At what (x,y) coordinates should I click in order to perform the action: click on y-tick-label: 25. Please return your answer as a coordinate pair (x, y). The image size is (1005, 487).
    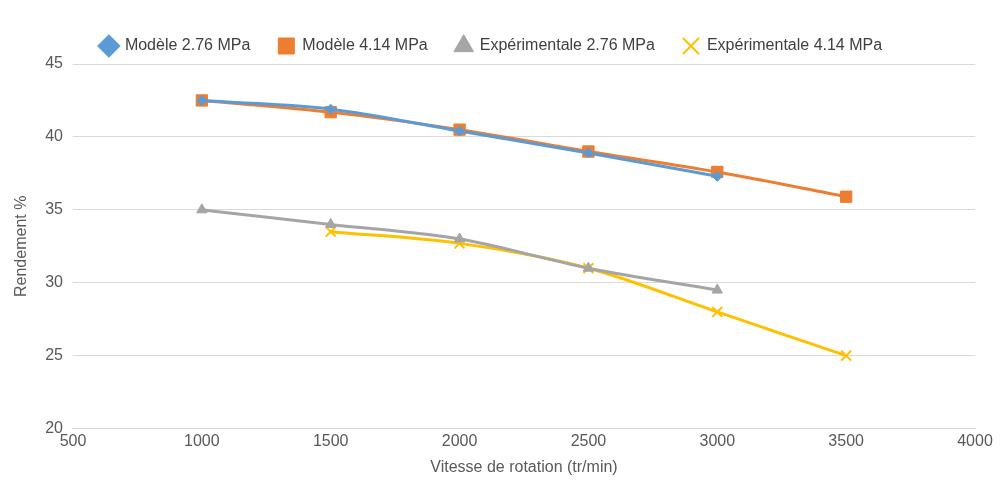
    Looking at the image, I should click on (54, 355).